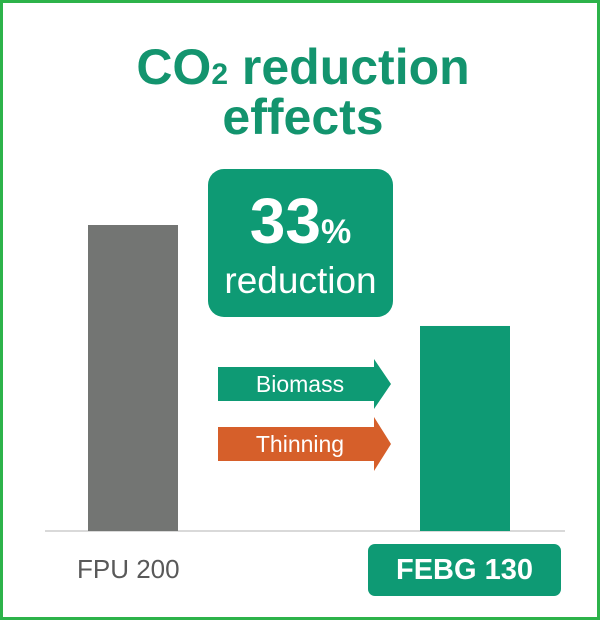  What do you see at coordinates (300, 280) in the screenshot?
I see `reduction-label: reduction` at bounding box center [300, 280].